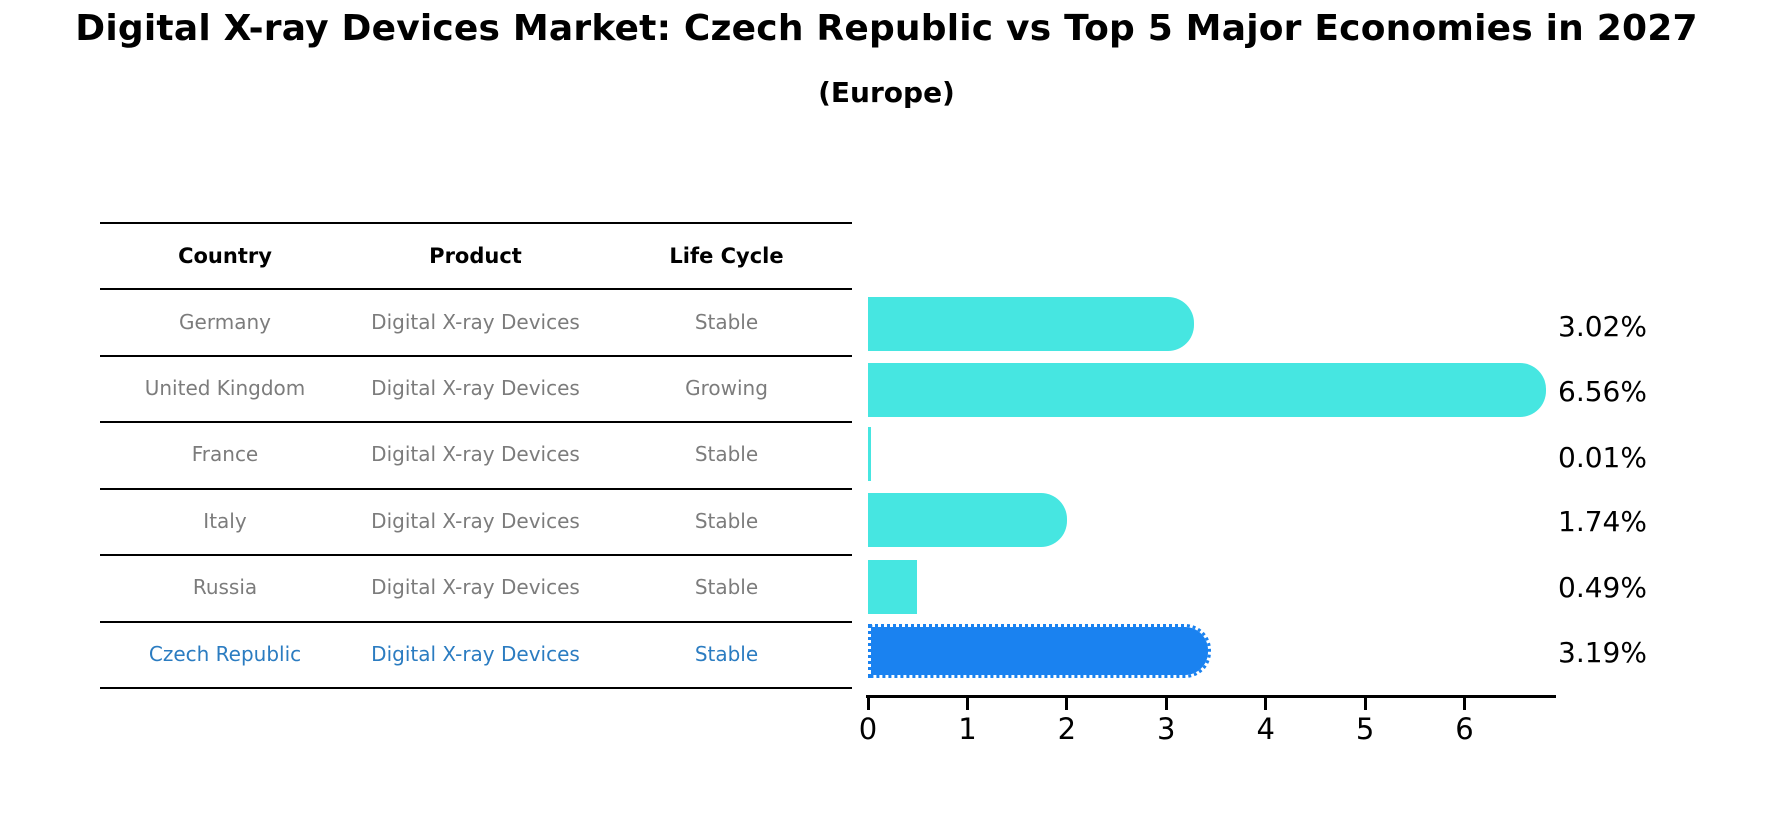 The image size is (1773, 823). Describe the element at coordinates (225, 521) in the screenshot. I see `cell-country: Italy` at that location.